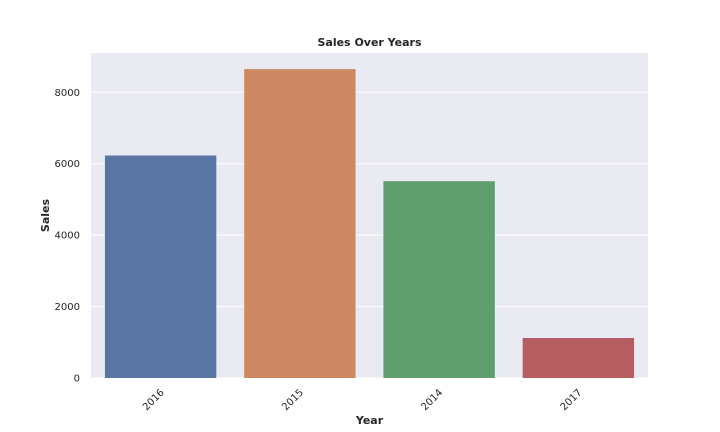 Image resolution: width=720 pixels, height=432 pixels. Describe the element at coordinates (572, 400) in the screenshot. I see `x-tick-label: 2017` at that location.